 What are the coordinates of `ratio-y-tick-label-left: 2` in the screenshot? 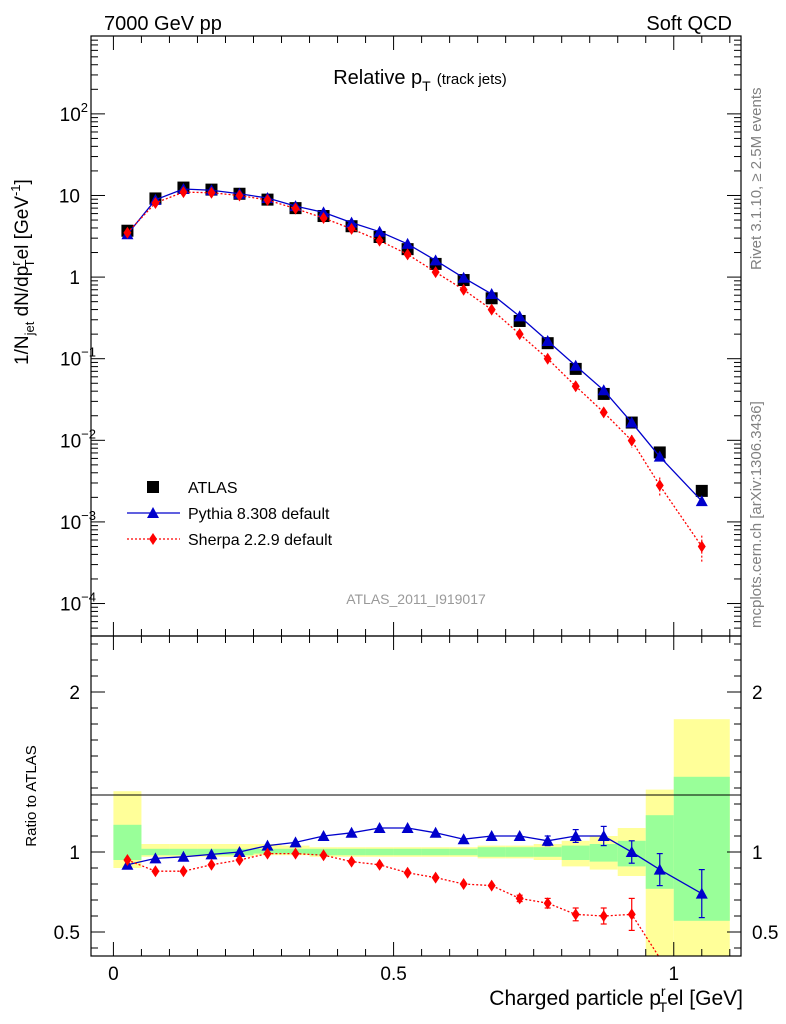 It's located at (74, 693).